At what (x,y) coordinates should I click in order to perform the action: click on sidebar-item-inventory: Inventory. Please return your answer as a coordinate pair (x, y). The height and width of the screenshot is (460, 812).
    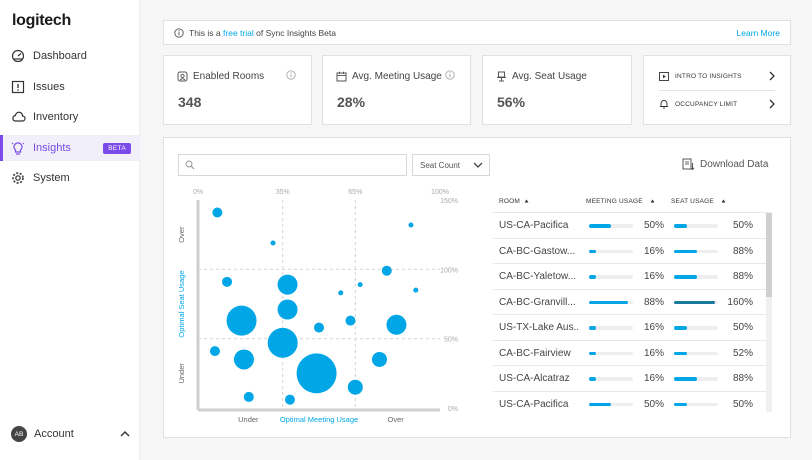
    Looking at the image, I should click on (70, 117).